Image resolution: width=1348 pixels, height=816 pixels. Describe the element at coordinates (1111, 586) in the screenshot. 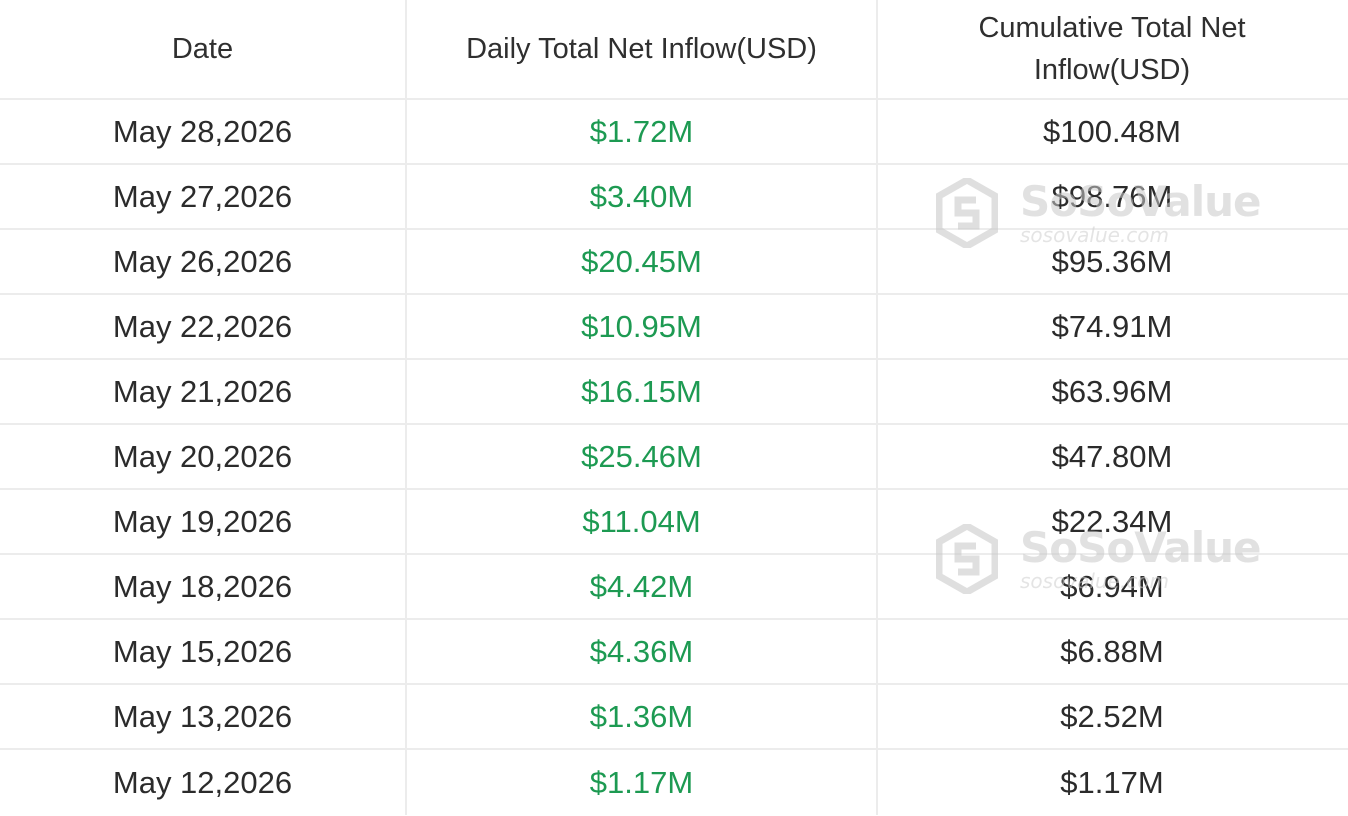

I see `cumulative-inflow-cell: $6.94M` at that location.